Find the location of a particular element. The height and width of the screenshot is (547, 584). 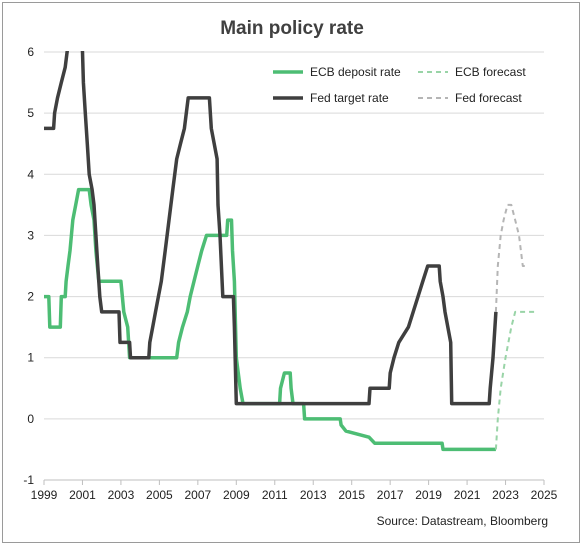

series-line-ecb-forecast is located at coordinates (514, 380).